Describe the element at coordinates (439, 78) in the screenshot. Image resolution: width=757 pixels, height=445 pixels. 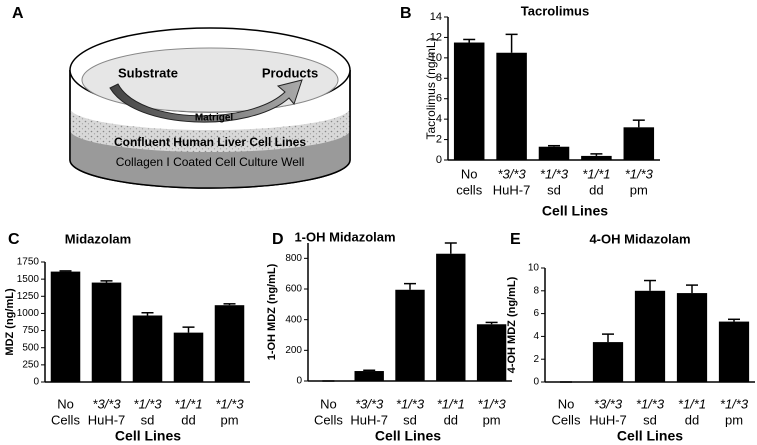
I see `y-tick-label: 8` at that location.